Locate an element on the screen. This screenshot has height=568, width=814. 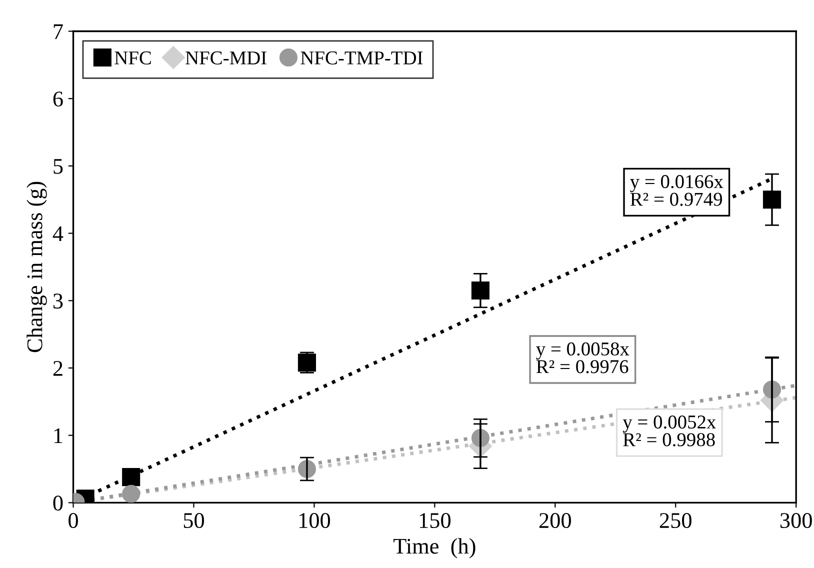
x-tick-label: 50 is located at coordinates (194, 520).